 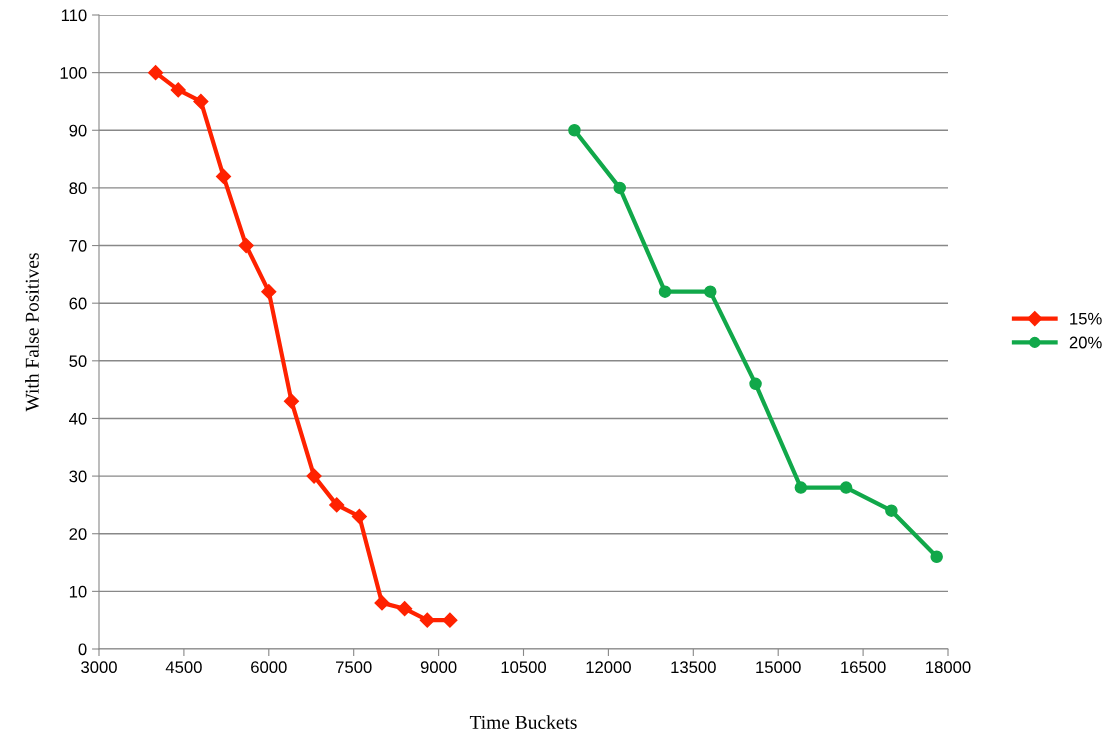 What do you see at coordinates (523, 722) in the screenshot?
I see `x-axis-title: Time Buckets` at bounding box center [523, 722].